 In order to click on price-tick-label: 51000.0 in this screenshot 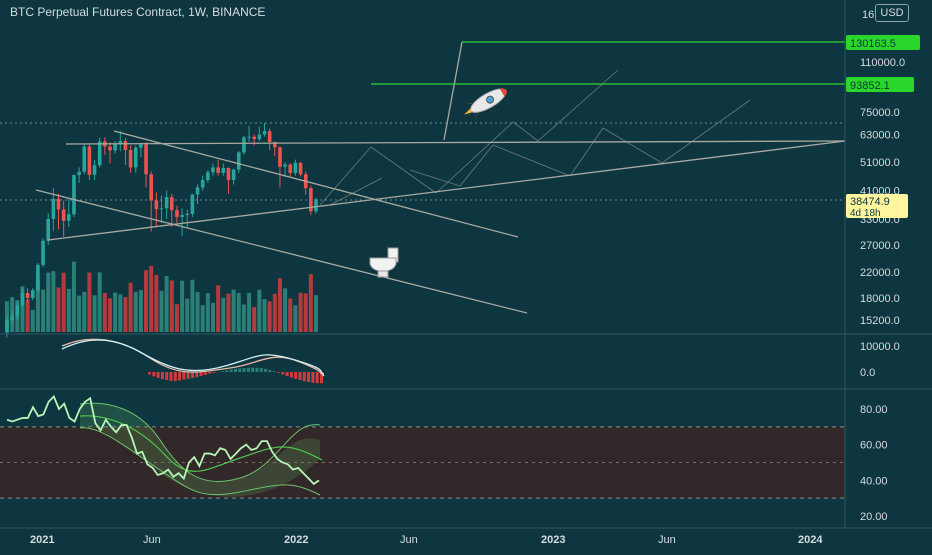, I will do `click(880, 163)`.